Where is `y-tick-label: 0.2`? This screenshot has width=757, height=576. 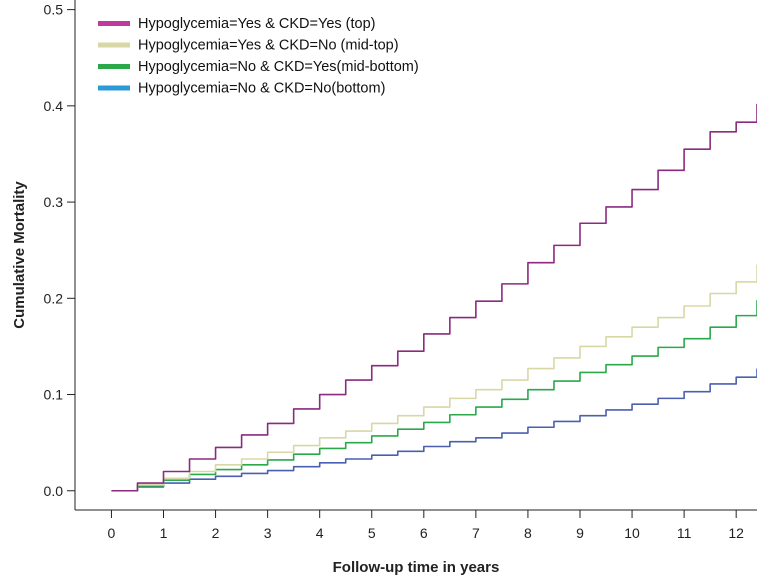 y-tick-label: 0.2 is located at coordinates (54, 298).